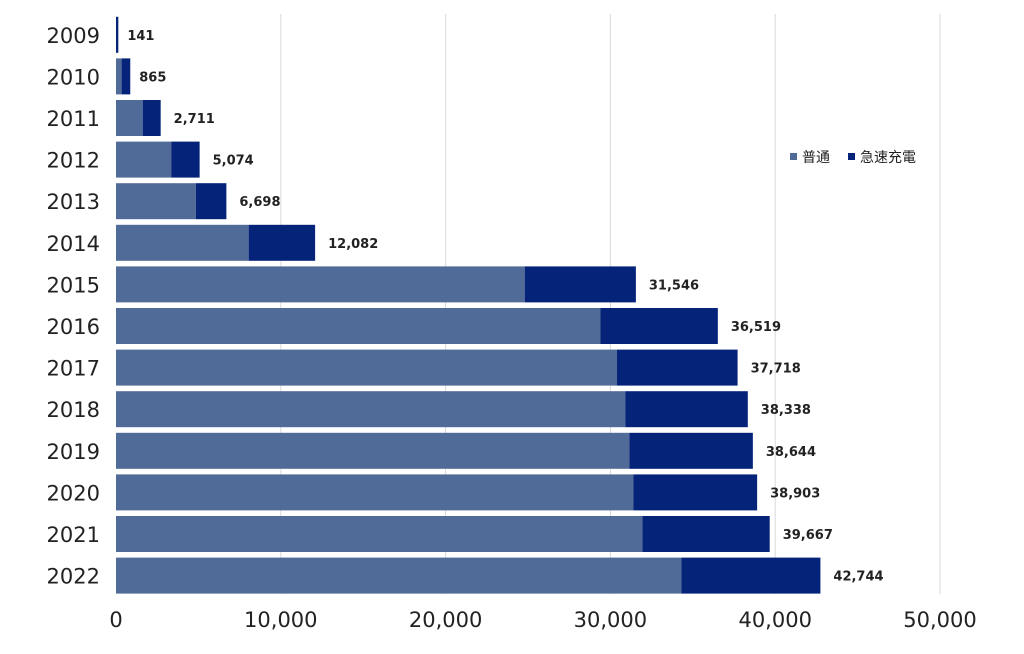 This screenshot has width=1024, height=654. What do you see at coordinates (73, 535) in the screenshot?
I see `y-tick-label: 2021` at bounding box center [73, 535].